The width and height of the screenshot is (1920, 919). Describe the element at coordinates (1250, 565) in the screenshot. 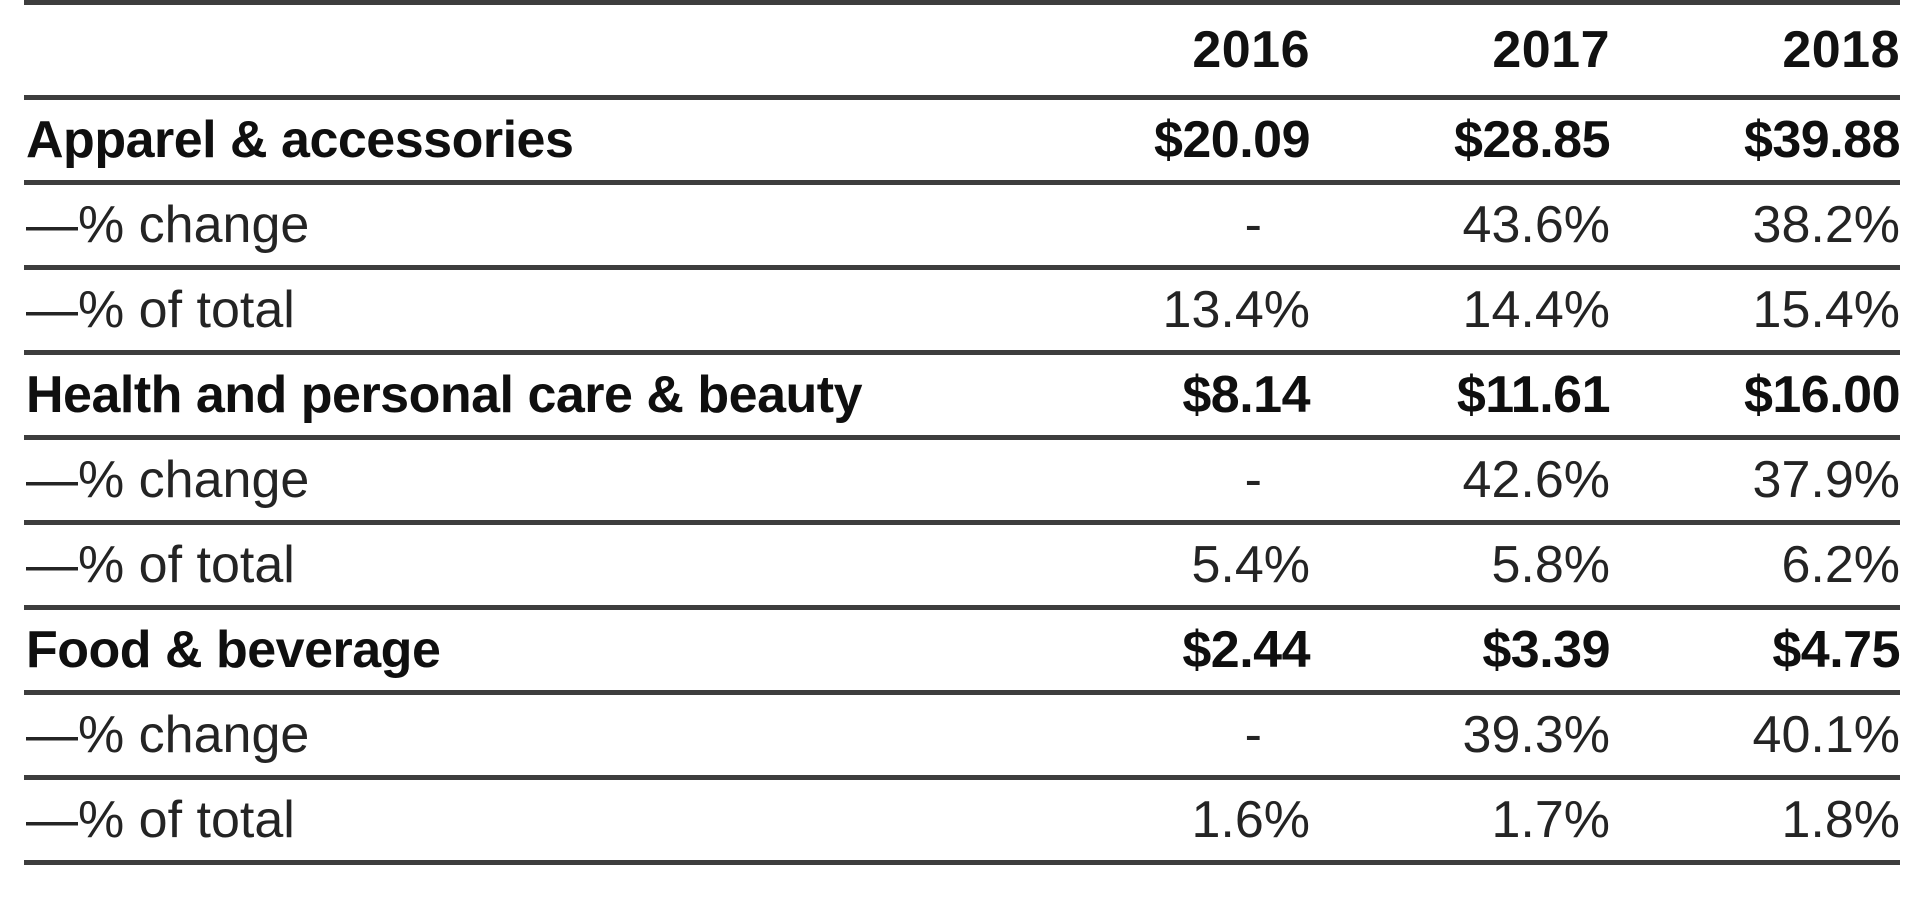

I see `value-cell: 5.4%` at that location.